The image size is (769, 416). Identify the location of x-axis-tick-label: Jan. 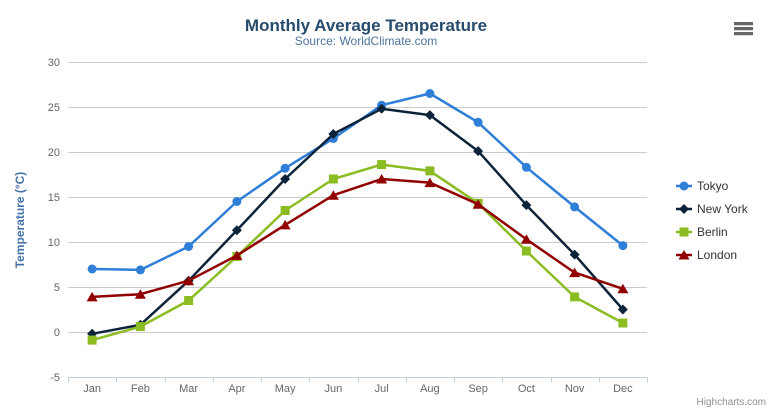
(92, 389).